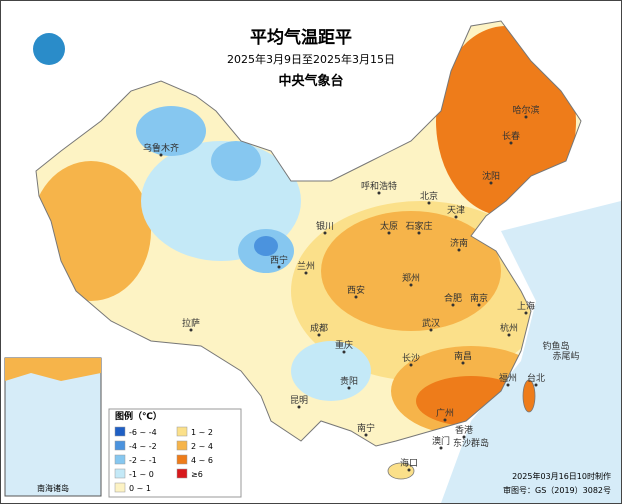  I want to click on legend-label: -6 ~ -4, so click(143, 432).